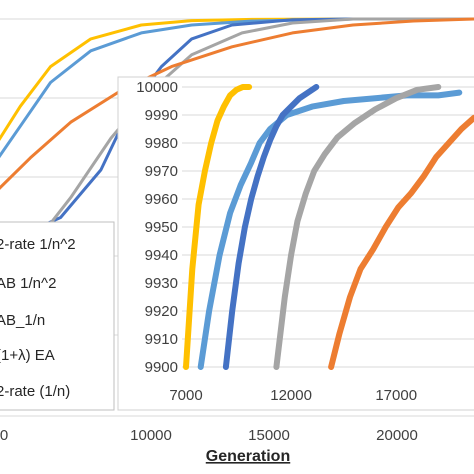 This screenshot has height=474, width=474. Describe the element at coordinates (396, 395) in the screenshot. I see `inset-x-tick-label: 17000` at that location.